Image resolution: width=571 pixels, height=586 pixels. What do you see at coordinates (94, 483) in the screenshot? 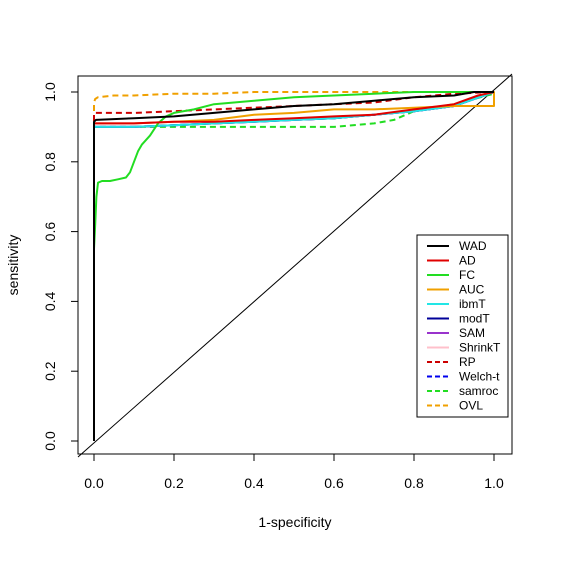
I see `x-tick-label: 0.0` at bounding box center [94, 483].